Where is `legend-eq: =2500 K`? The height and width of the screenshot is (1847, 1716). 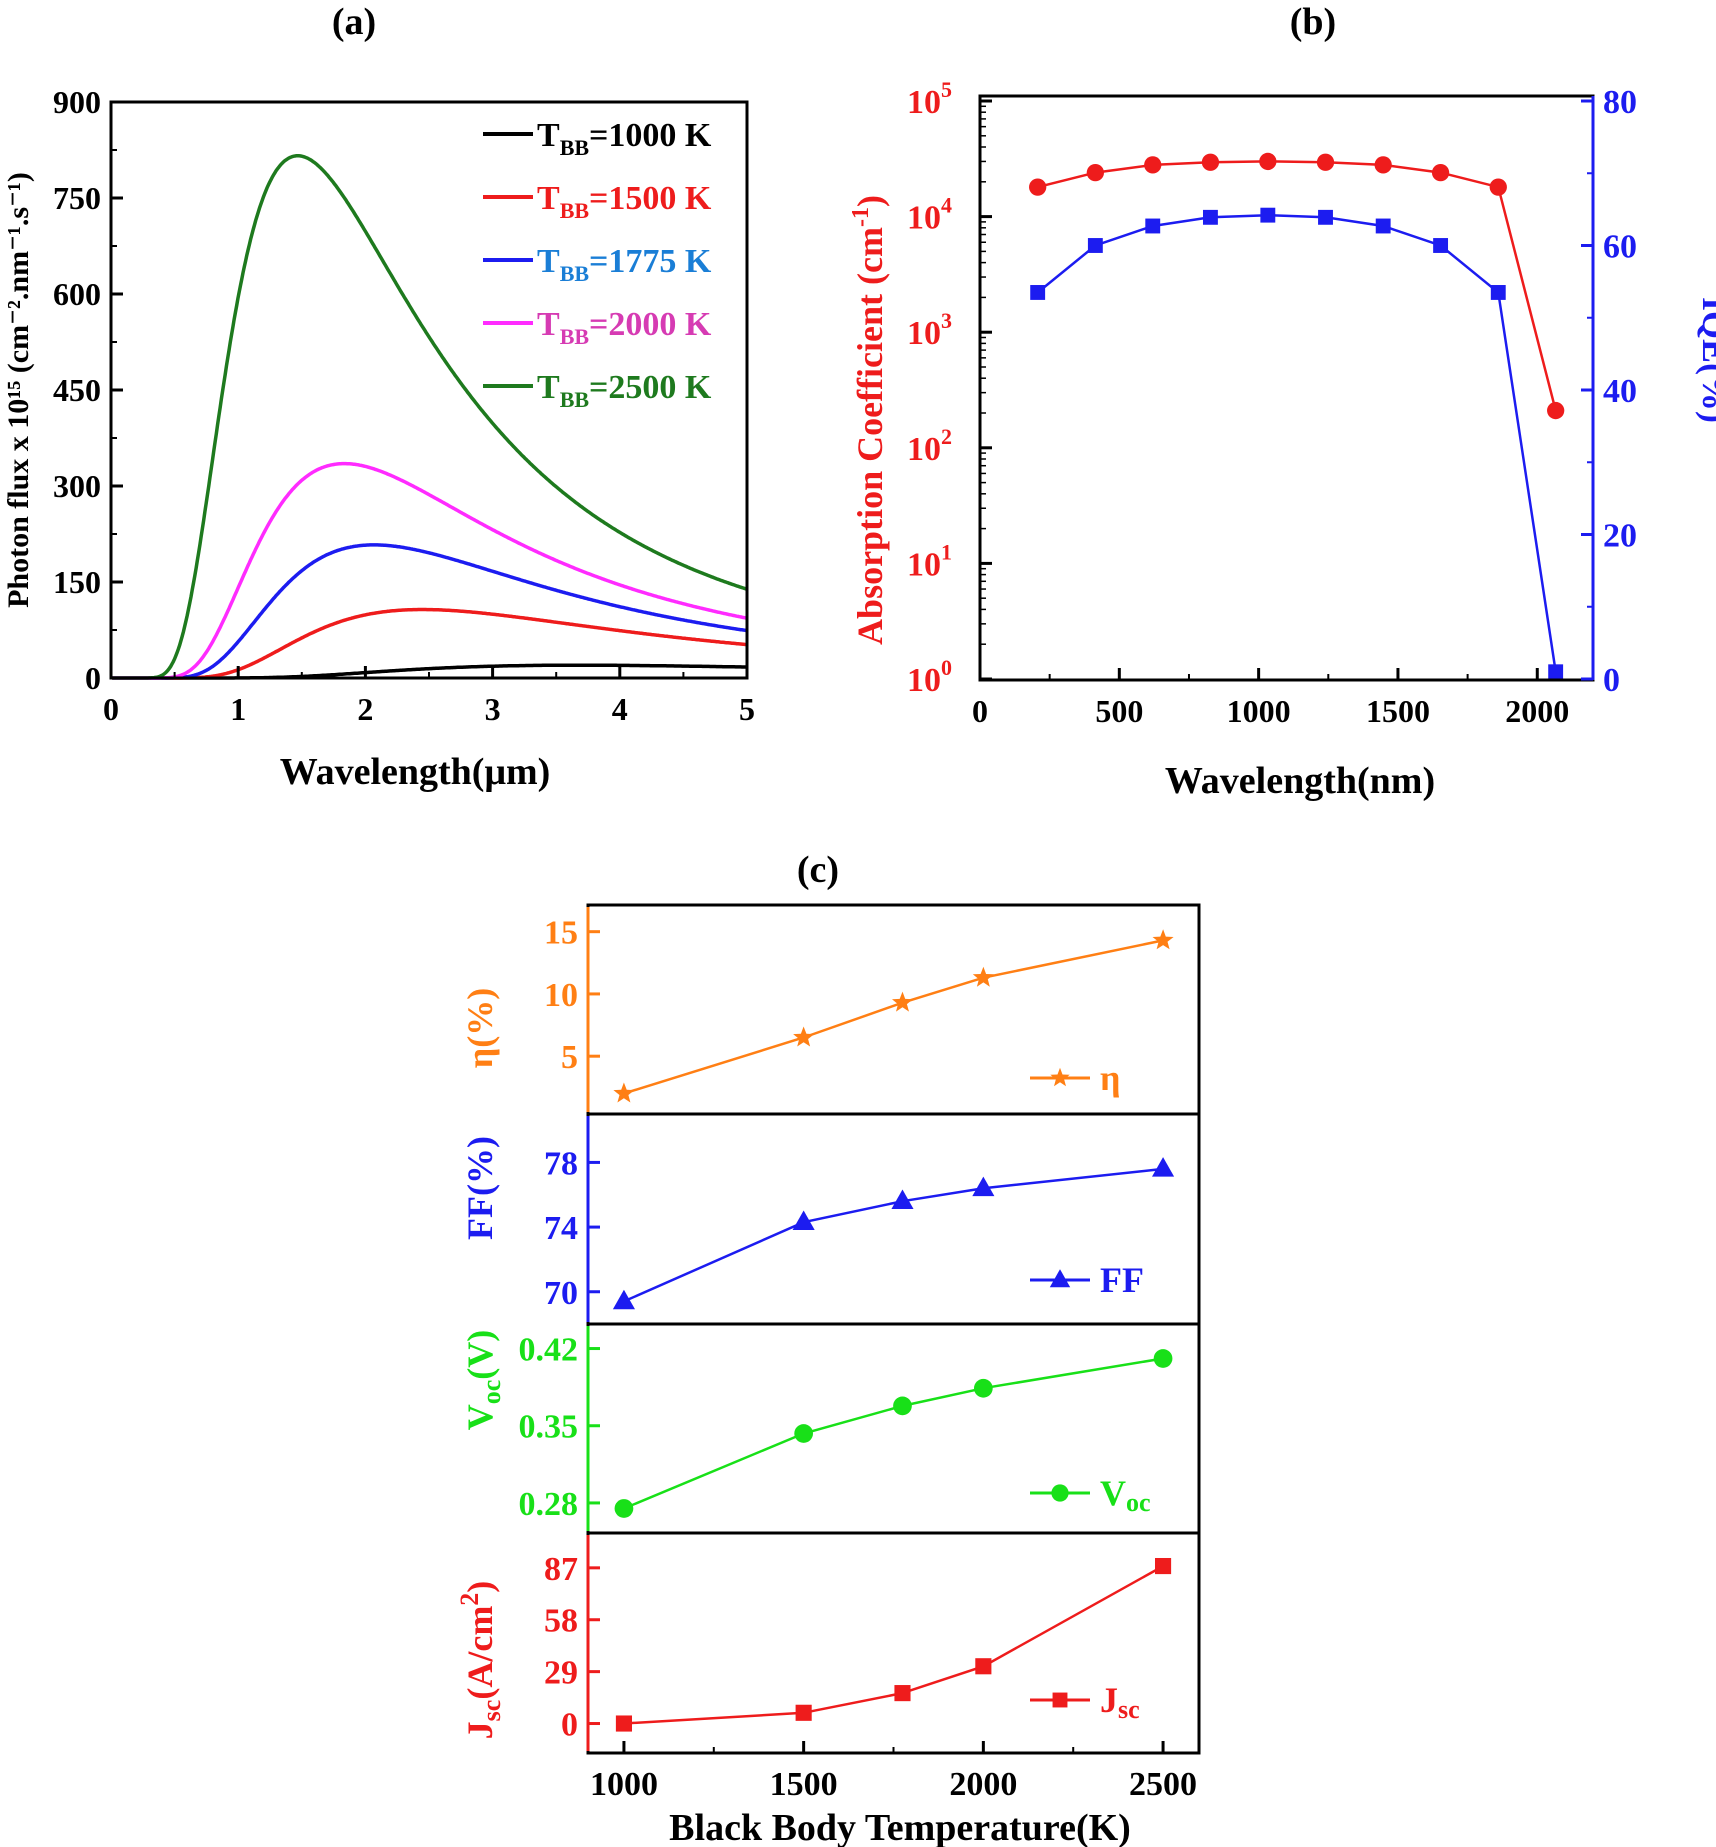 legend-eq: =2500 K is located at coordinates (650, 387).